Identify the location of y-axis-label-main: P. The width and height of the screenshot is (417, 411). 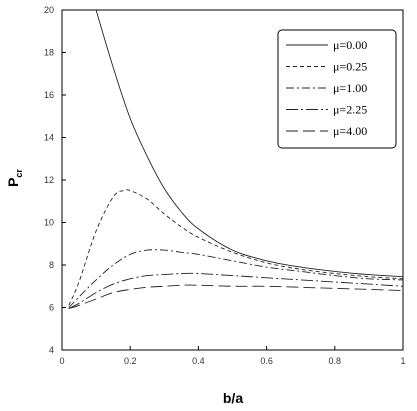
(13, 182).